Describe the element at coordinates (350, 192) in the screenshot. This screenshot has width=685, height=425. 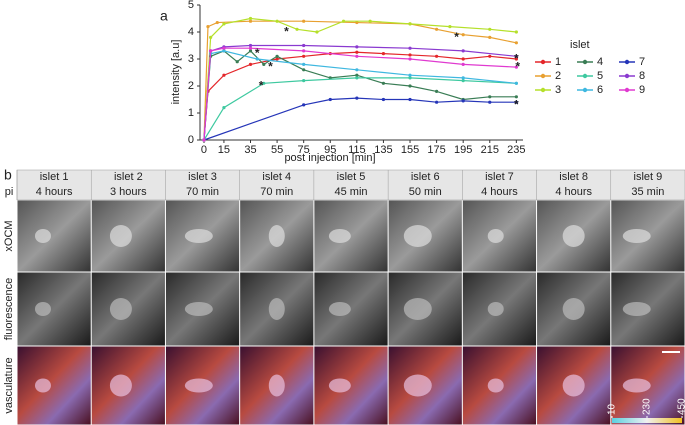
I see `column-time: 45 min` at that location.